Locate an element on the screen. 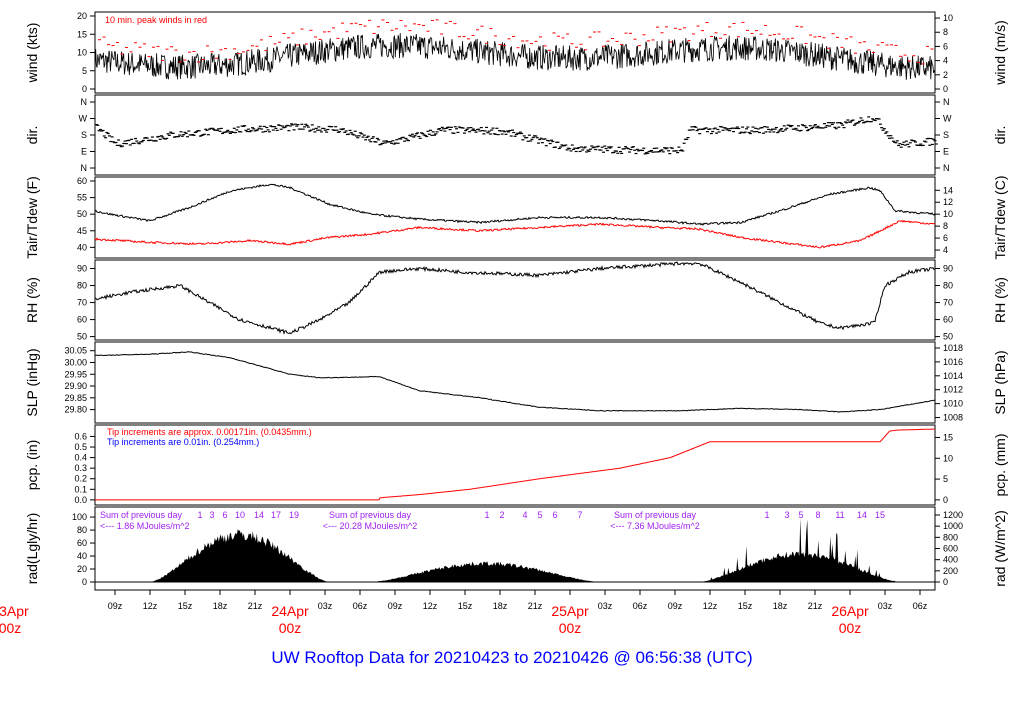 This screenshot has width=1024, height=705. x-tick-label: 09z is located at coordinates (395, 606).